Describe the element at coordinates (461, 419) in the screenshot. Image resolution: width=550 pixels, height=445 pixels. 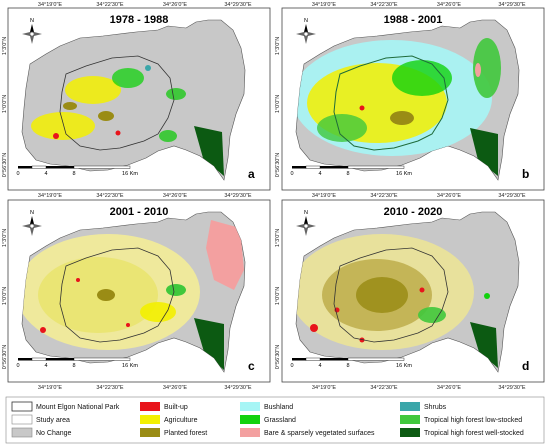
I see `legend-item: Tropical high forest low-stocked` at that location.